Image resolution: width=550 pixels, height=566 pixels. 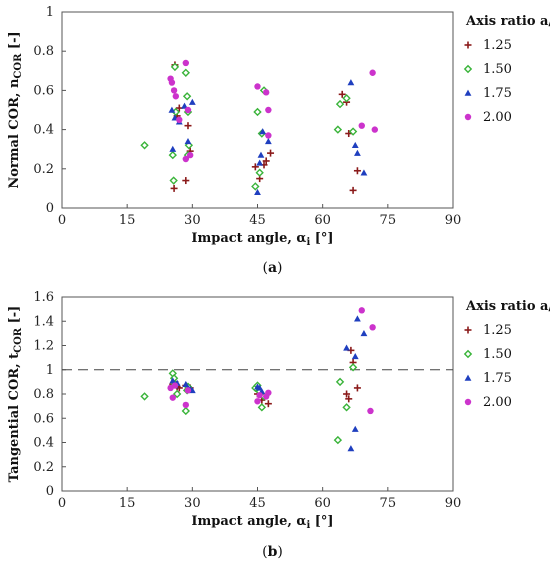 I want to click on y-tick-label: 1.4, so click(x=43, y=321).